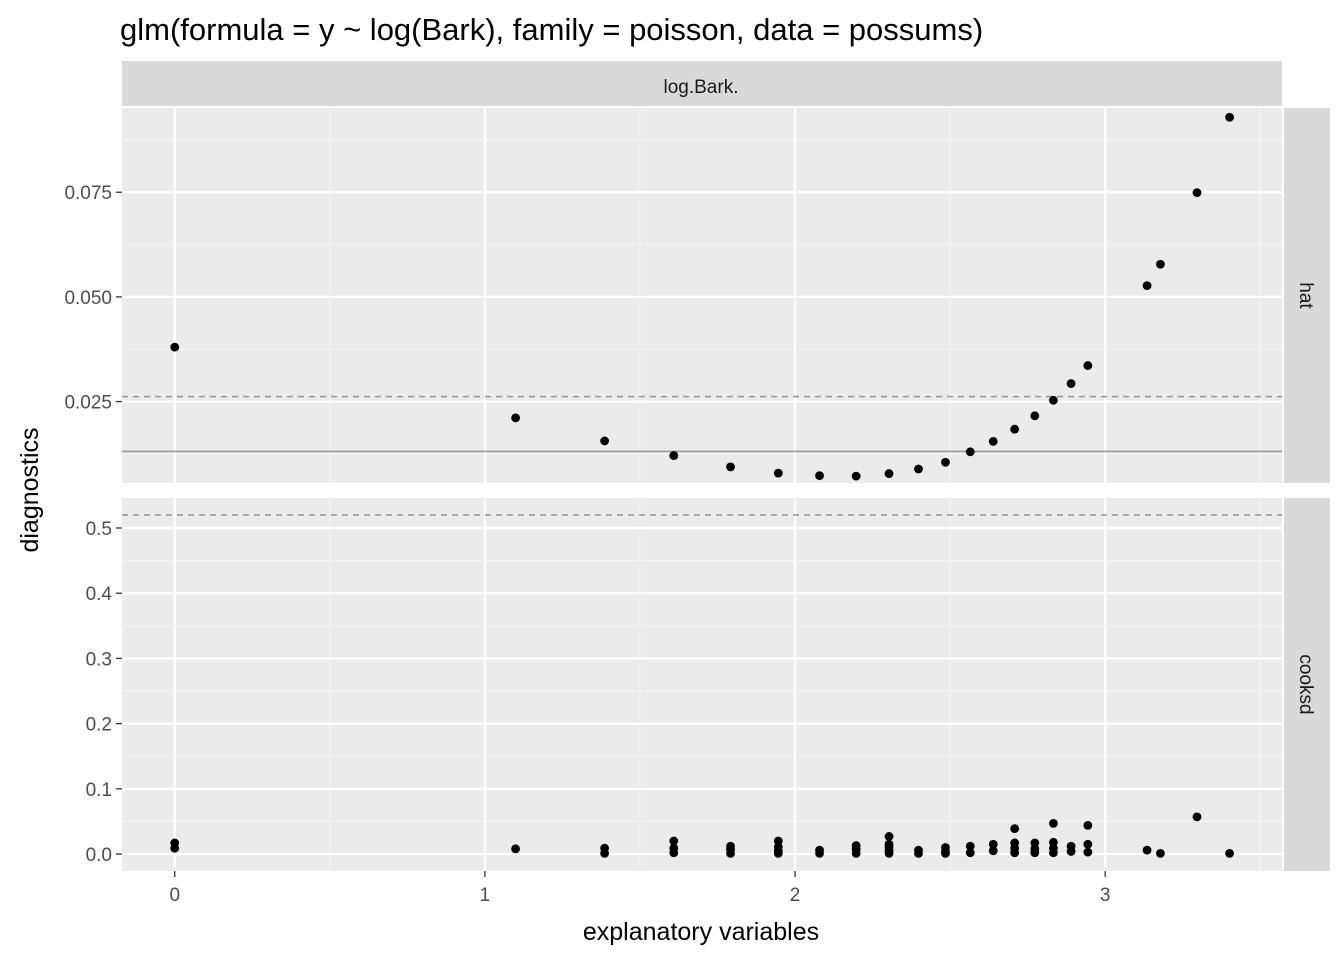 The height and width of the screenshot is (960, 1344). I want to click on row-strip-label: hat, so click(1305, 295).